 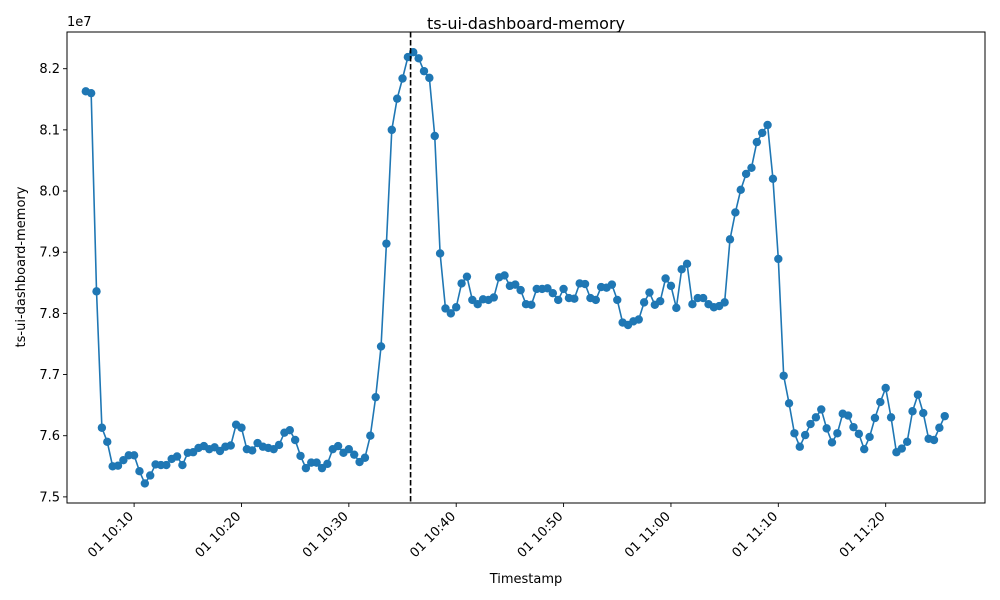 I want to click on y-tick-label: 7.8, so click(x=49, y=314).